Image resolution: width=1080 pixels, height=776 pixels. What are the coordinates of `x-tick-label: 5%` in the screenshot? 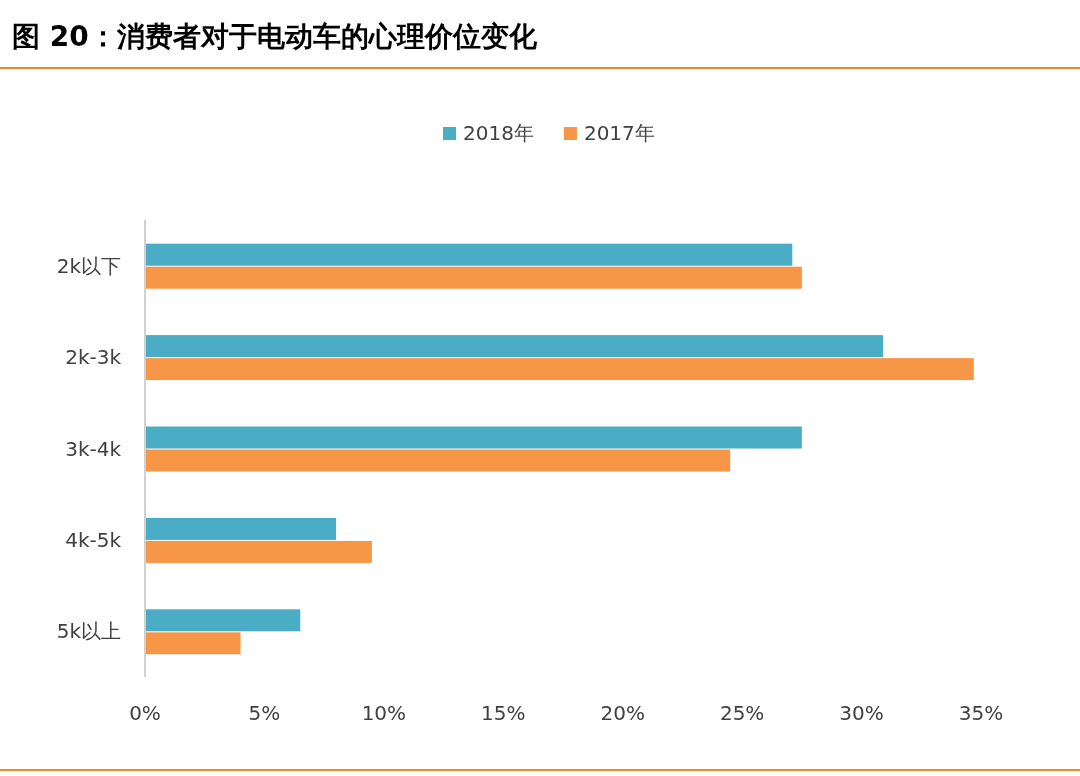 It's located at (264, 713).